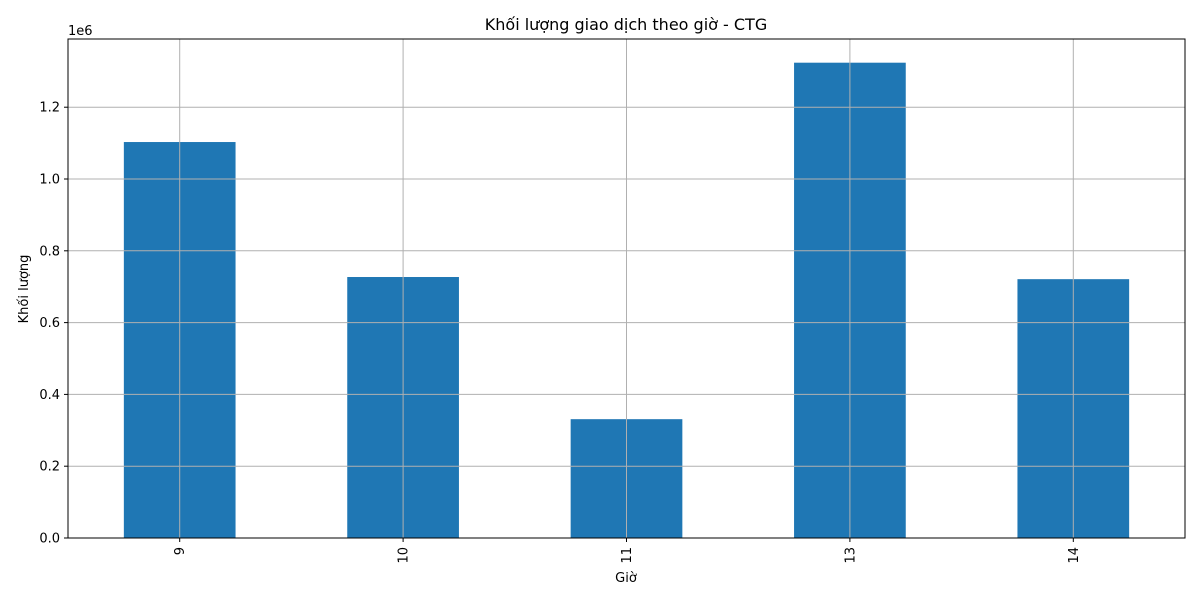  What do you see at coordinates (49, 108) in the screenshot?
I see `y-tick-label: 1.2` at bounding box center [49, 108].